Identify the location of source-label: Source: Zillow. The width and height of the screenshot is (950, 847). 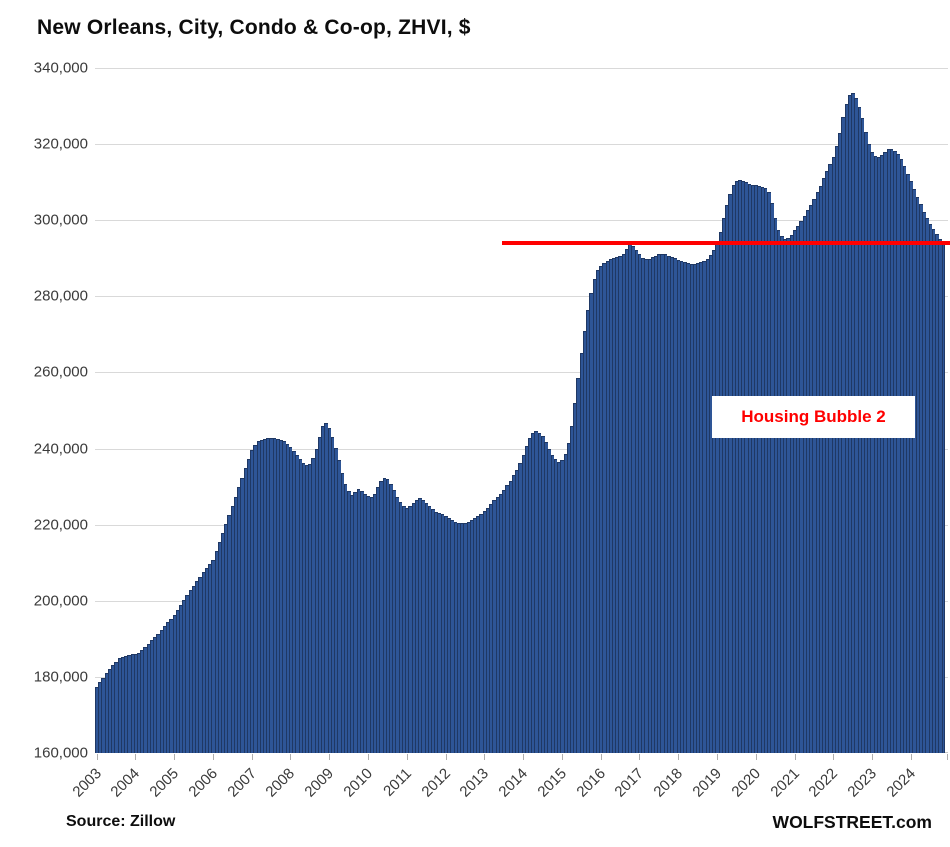
(121, 821).